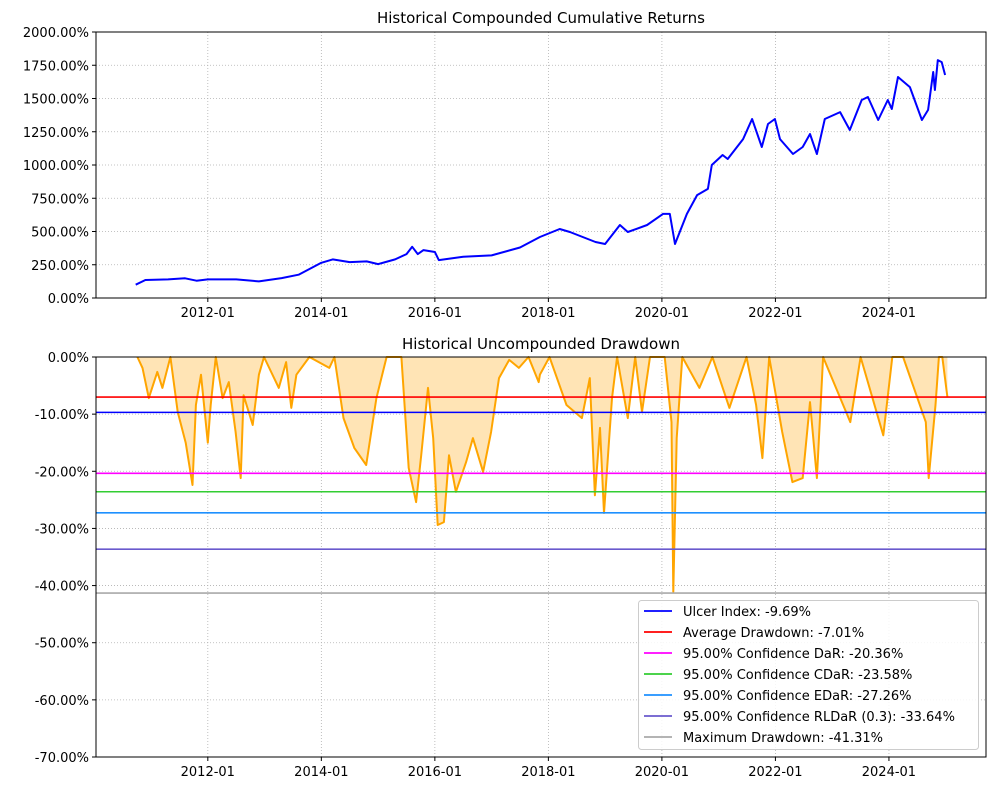 The height and width of the screenshot is (787, 1006). What do you see at coordinates (541, 18) in the screenshot?
I see `chart-title: Historical Compounded Cumulative Returns` at bounding box center [541, 18].